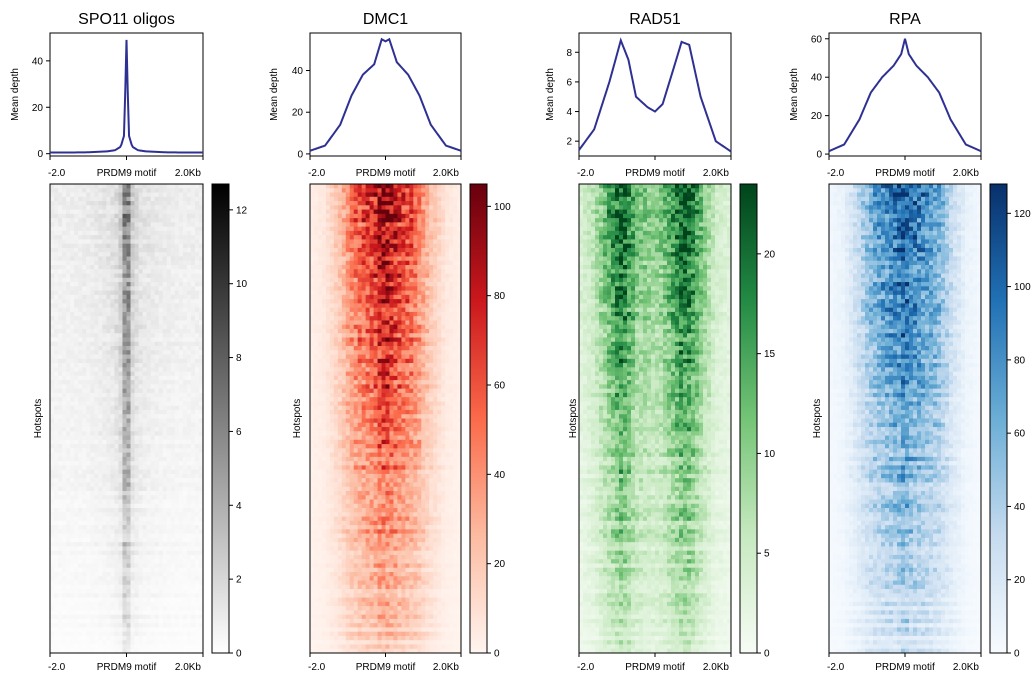 The height and width of the screenshot is (679, 1035). I want to click on profile-ytick-label: 20, so click(298, 113).